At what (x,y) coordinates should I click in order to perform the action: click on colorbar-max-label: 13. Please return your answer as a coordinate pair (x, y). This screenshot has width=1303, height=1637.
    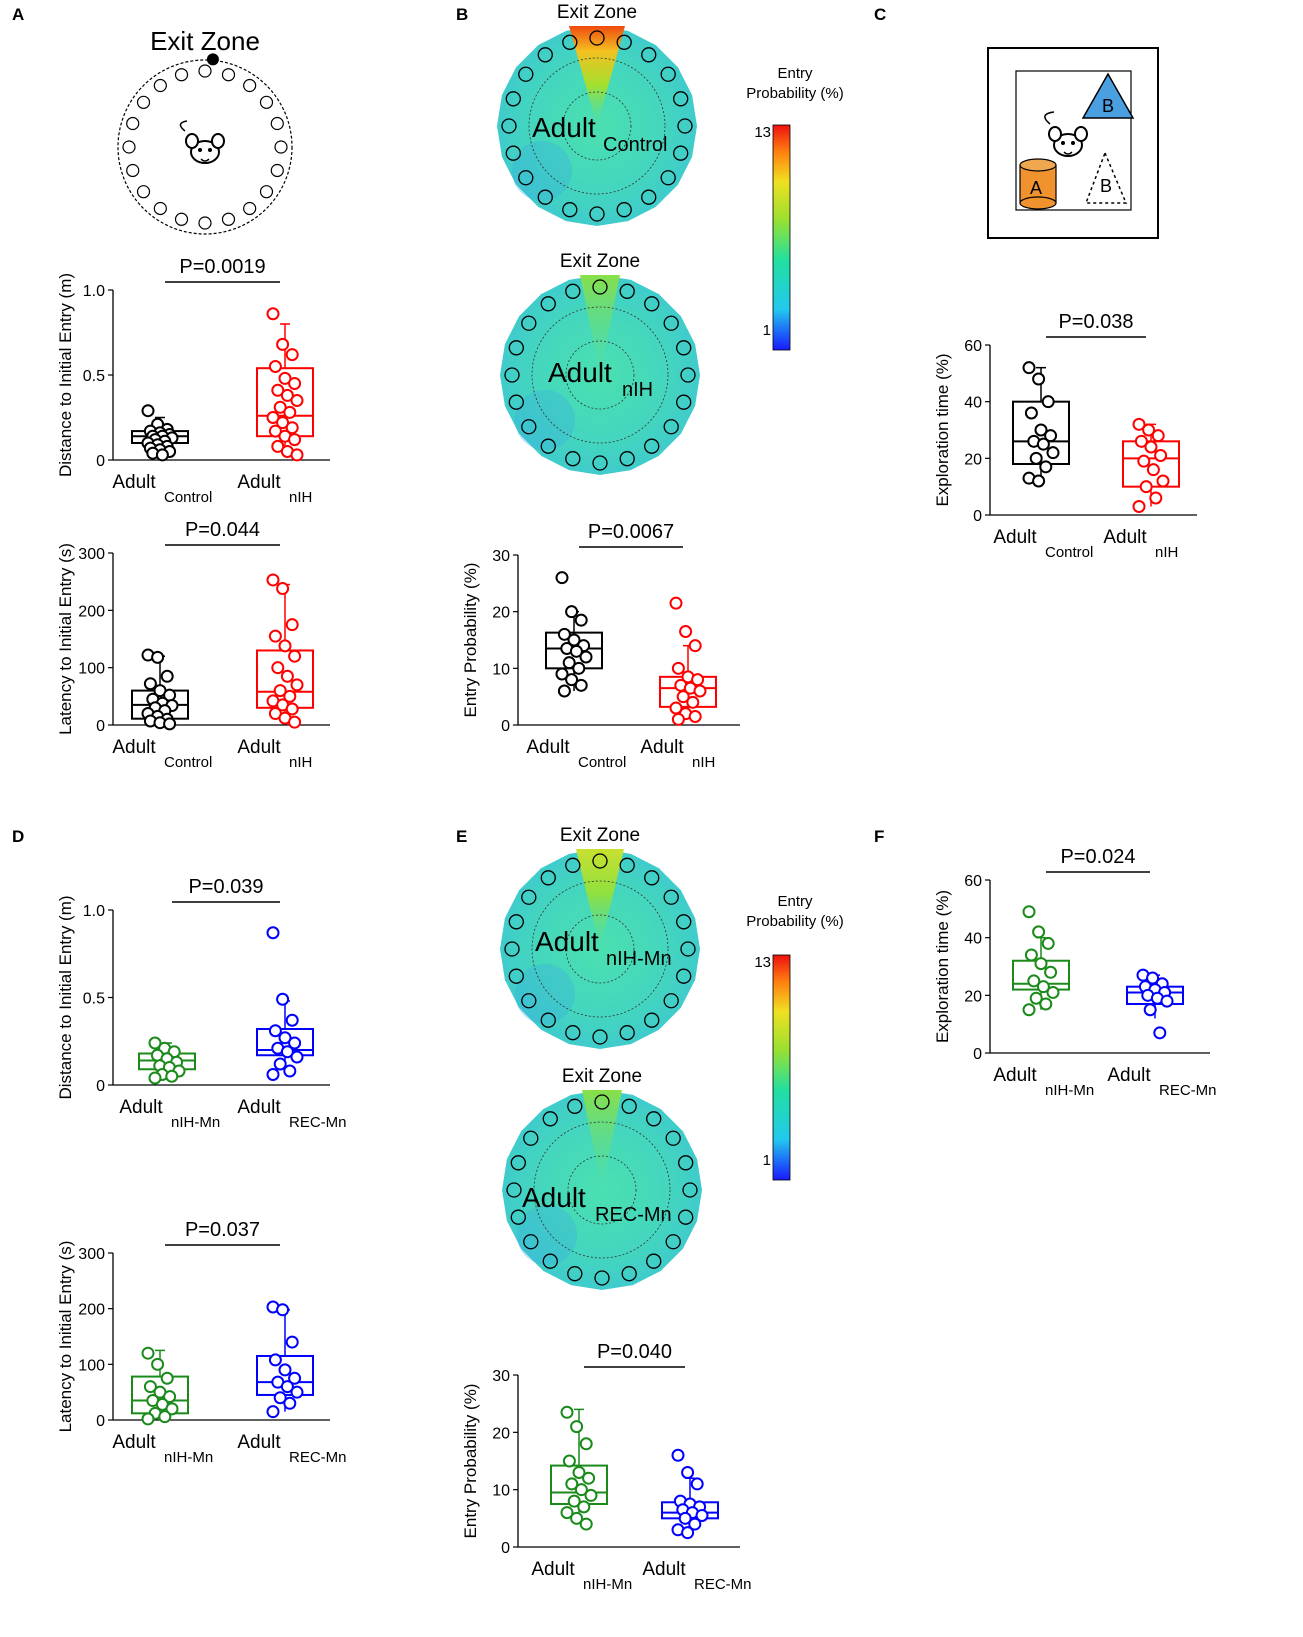
    Looking at the image, I should click on (762, 132).